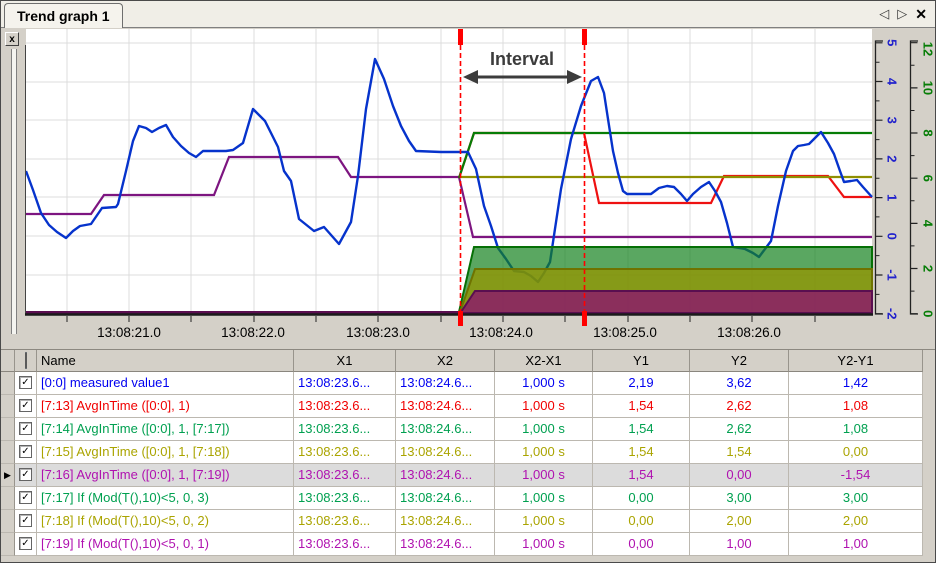  Describe the element at coordinates (739, 521) in the screenshot. I see `y2-value: 2,00` at that location.